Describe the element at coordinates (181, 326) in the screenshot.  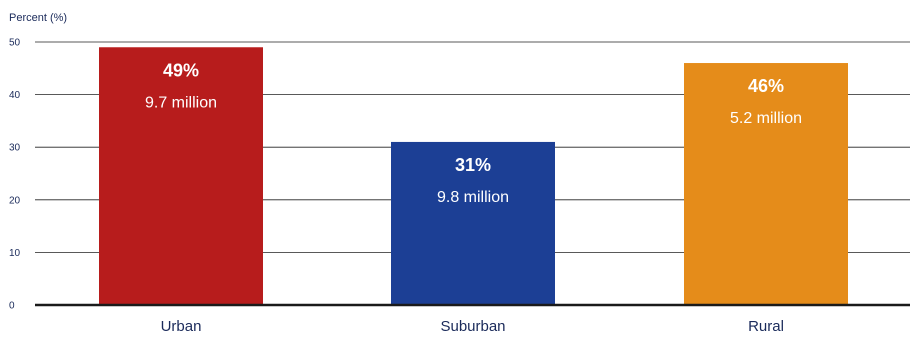
I see `category-label: Urban` at that location.